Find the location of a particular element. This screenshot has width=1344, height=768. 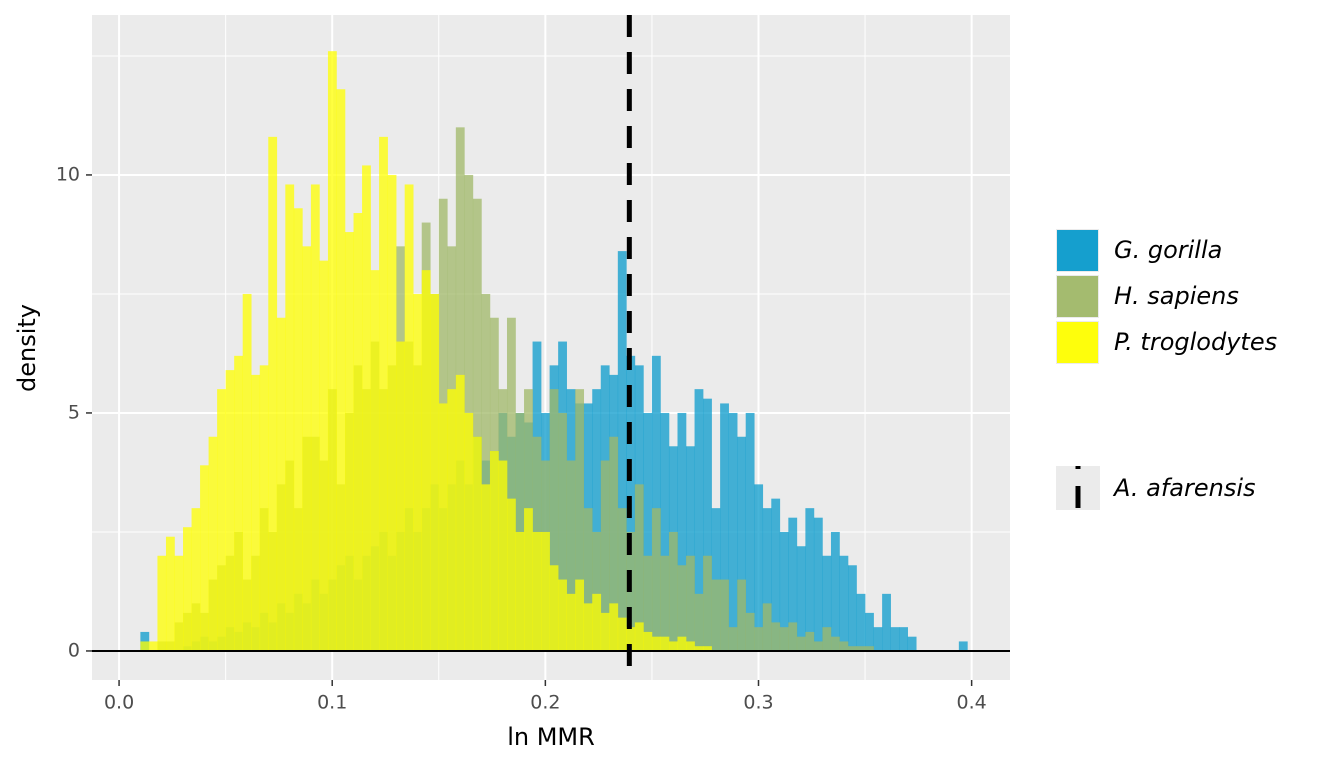

y-tick-label: 0 is located at coordinates (74, 650).